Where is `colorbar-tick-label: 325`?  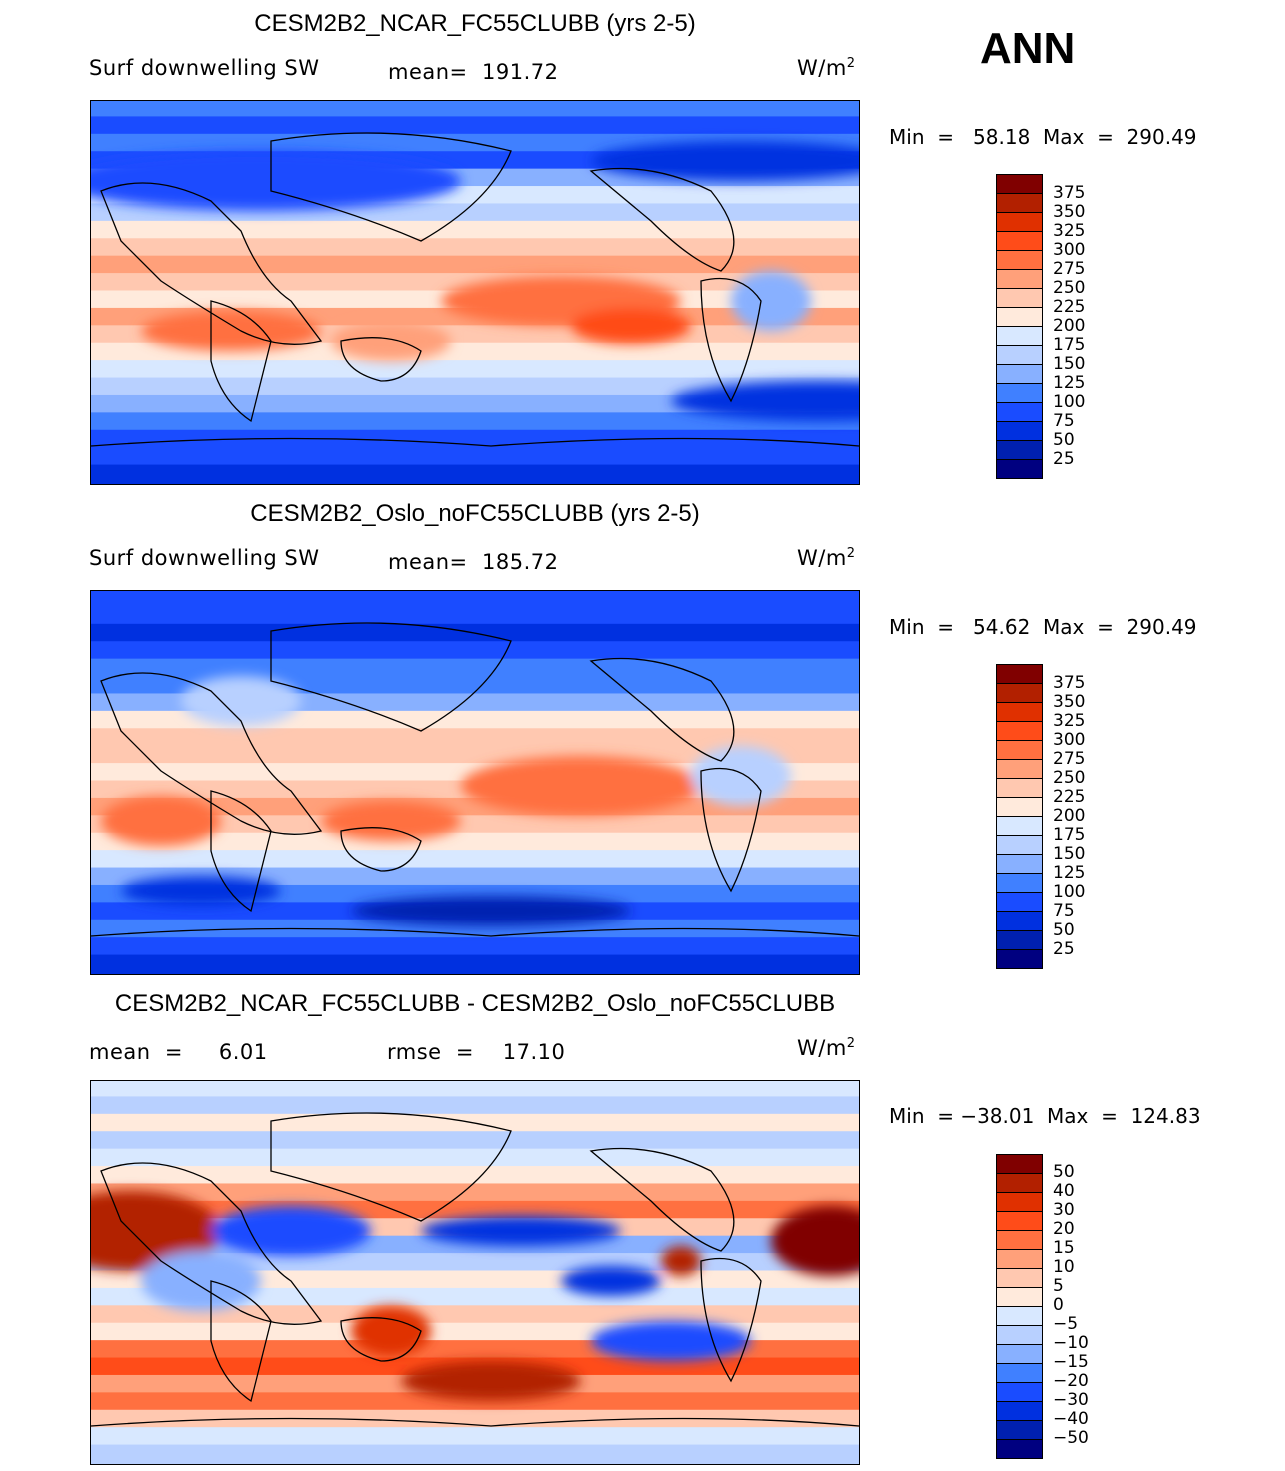 colorbar-tick-label: 325 is located at coordinates (1069, 231).